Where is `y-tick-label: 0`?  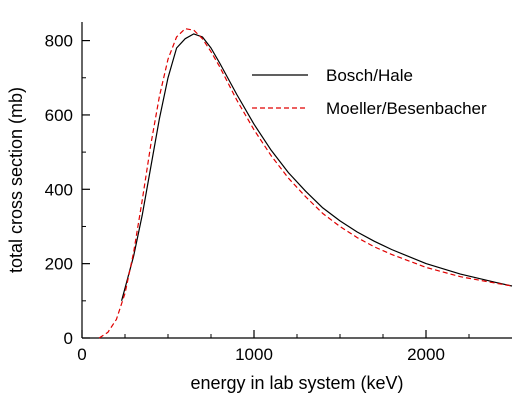
y-tick-label: 0 is located at coordinates (68, 338).